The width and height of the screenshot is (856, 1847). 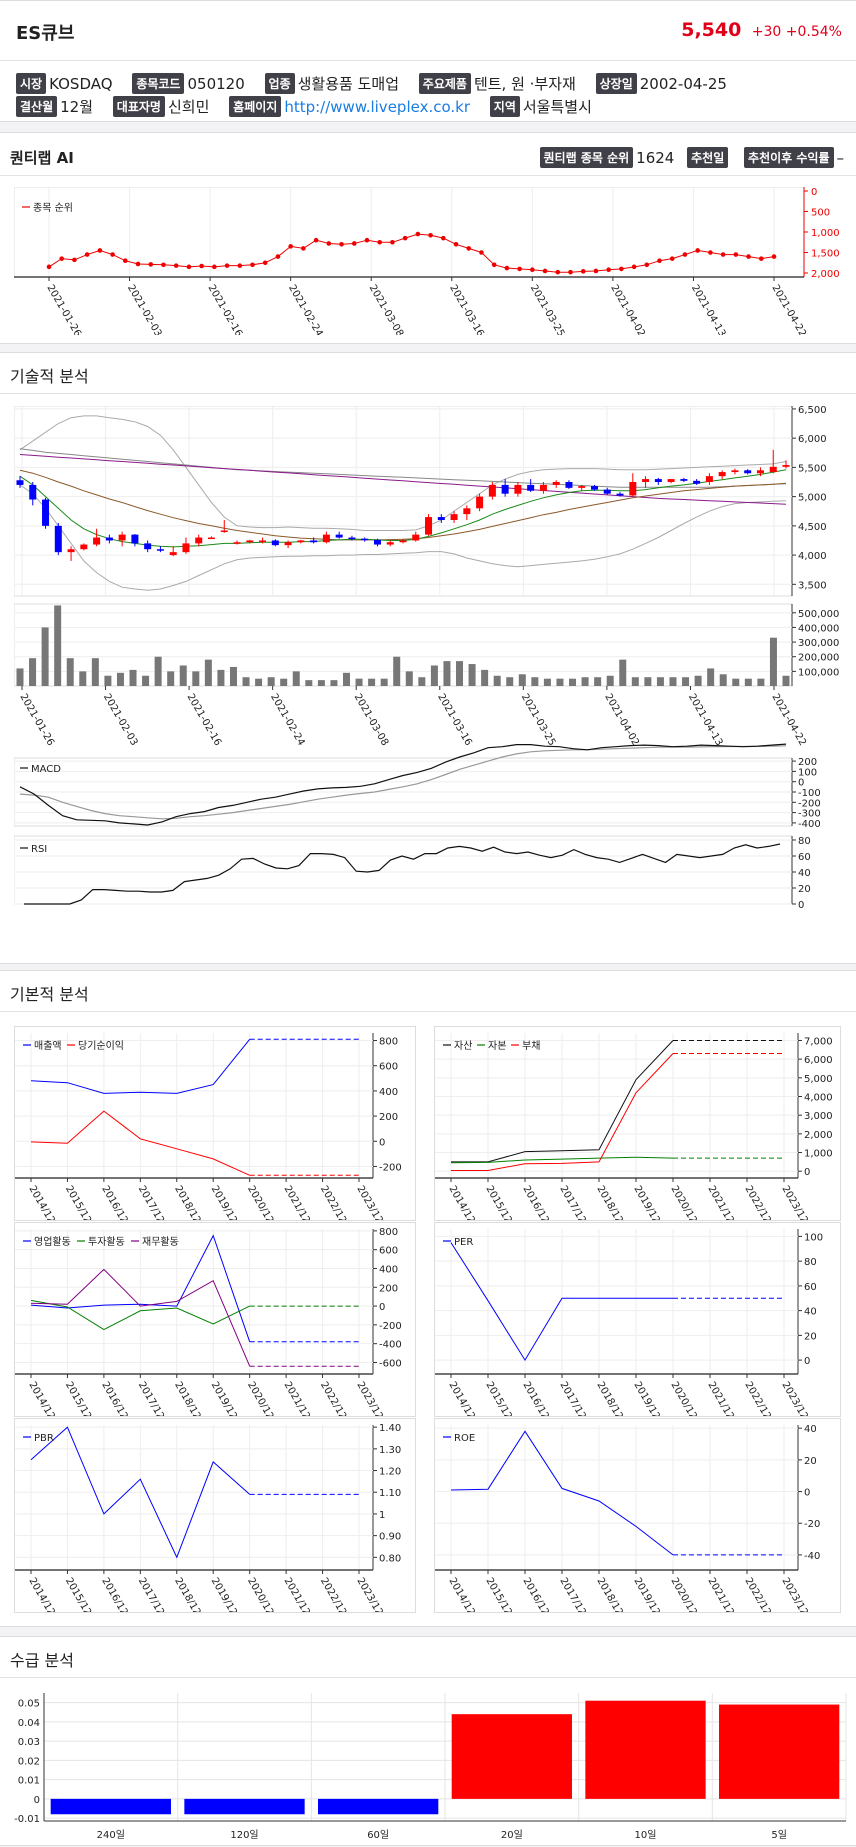 I want to click on x-tick-label: 240일, so click(x=111, y=1835).